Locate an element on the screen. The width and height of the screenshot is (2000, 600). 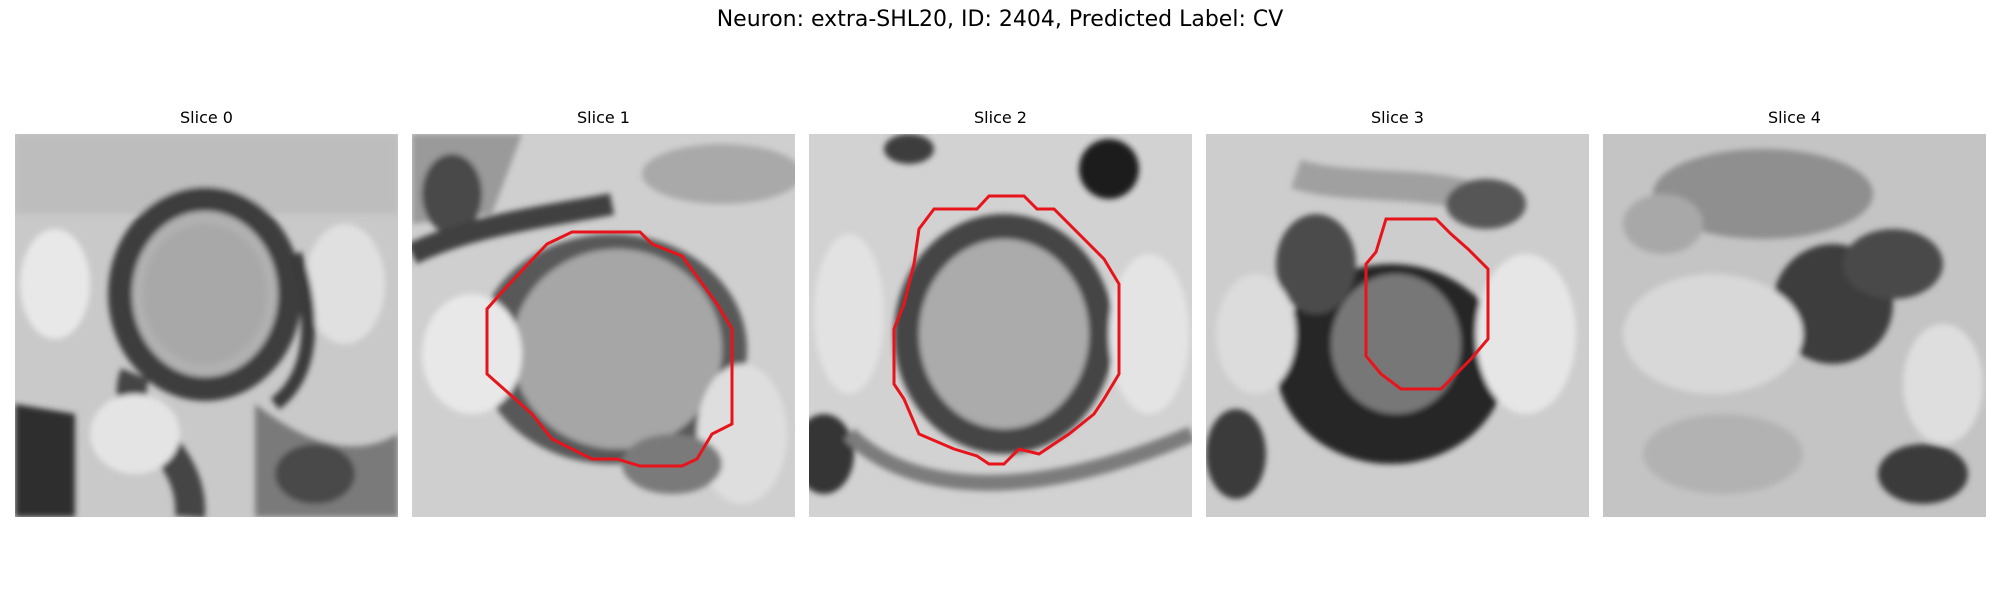
slice-title: Slice 2 is located at coordinates (1000, 117).